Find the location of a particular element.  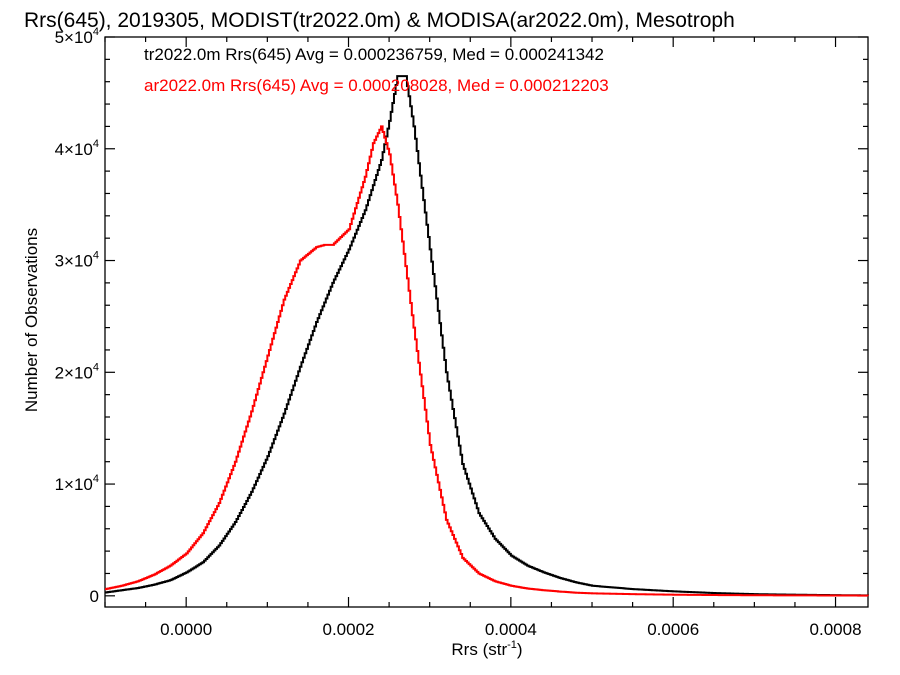

y-tick-label: 5×10⁴ is located at coordinates (77, 36).